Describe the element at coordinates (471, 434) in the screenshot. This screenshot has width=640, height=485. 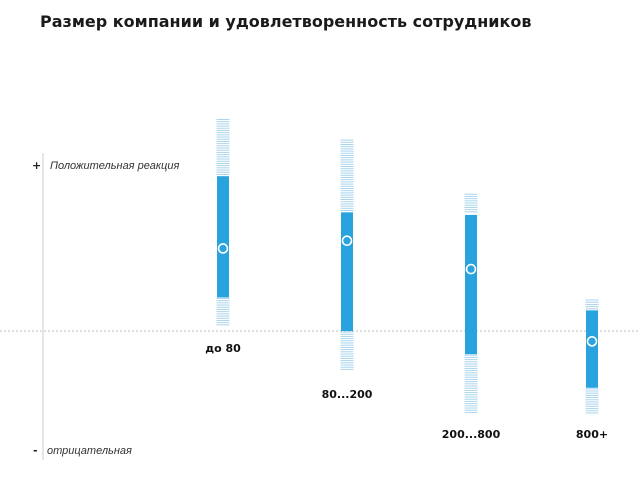
I see `category-label-2: 200...800` at that location.